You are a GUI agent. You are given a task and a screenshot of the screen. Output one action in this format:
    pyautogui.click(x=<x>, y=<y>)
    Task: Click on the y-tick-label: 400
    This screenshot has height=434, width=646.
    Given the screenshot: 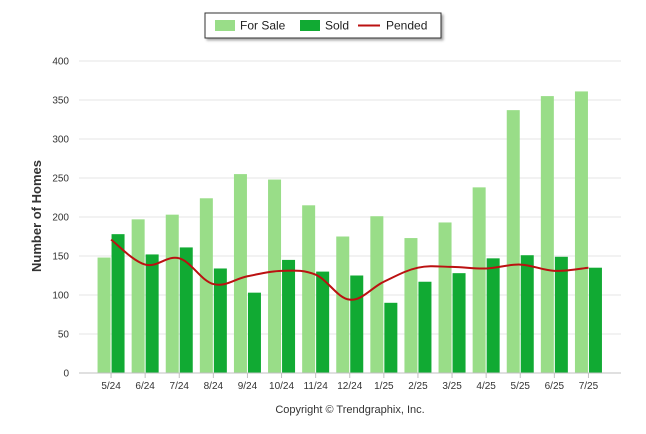 What is the action you would take?
    pyautogui.click(x=60, y=62)
    